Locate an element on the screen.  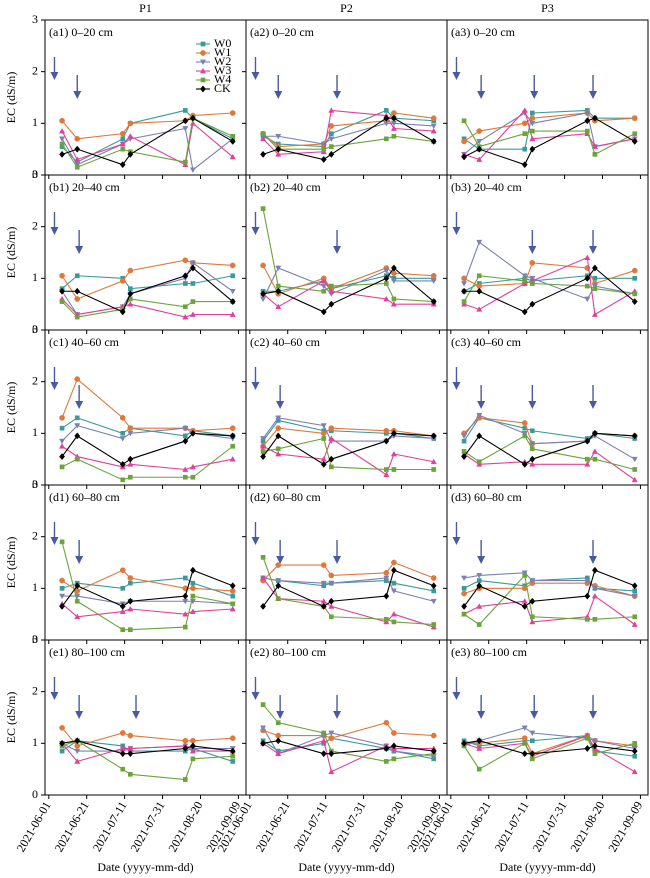
x-tick-label: 2021-08-20 is located at coordinates (386, 826).